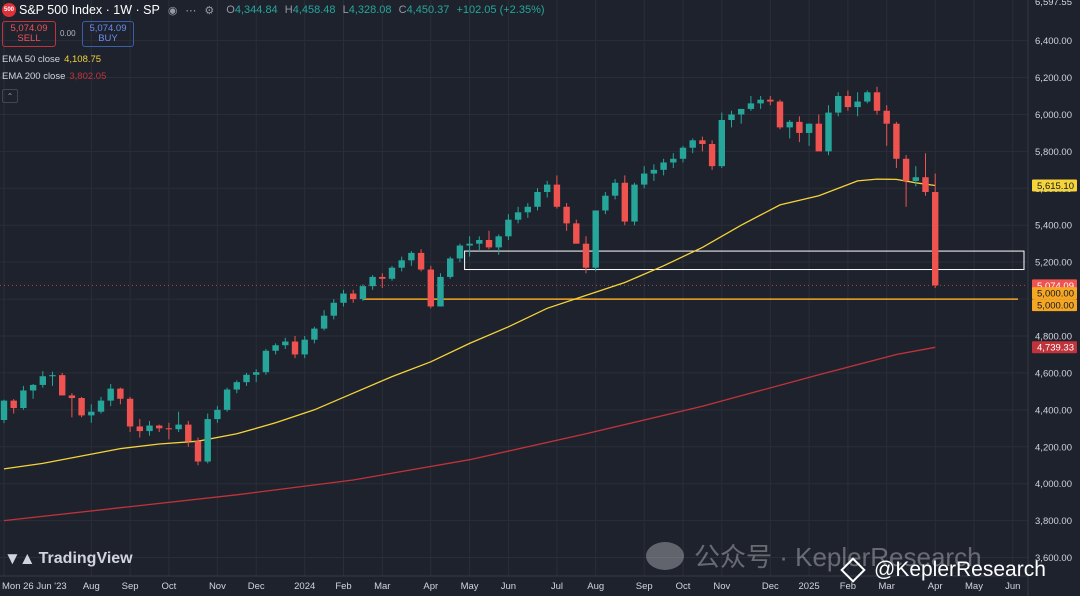  What do you see at coordinates (665, 555) in the screenshot?
I see `wechat-icon` at bounding box center [665, 555].